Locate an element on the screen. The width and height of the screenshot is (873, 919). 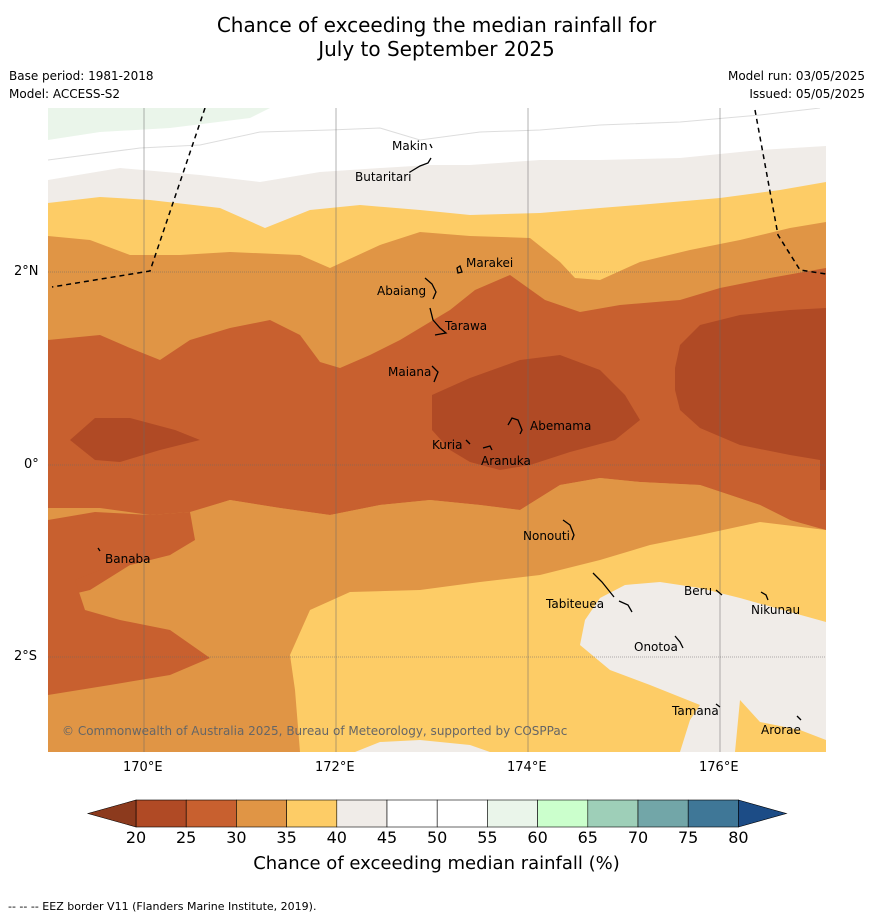
colorbar-tick-label: 70 is located at coordinates (638, 837).